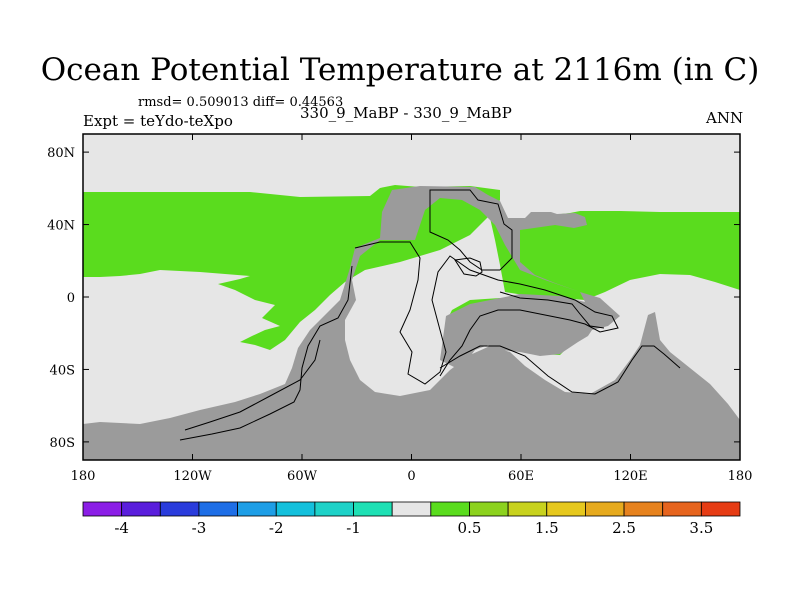  I want to click on x-tick-labels: 180 120W 60W 0 60E 120E 180, so click(412, 476).